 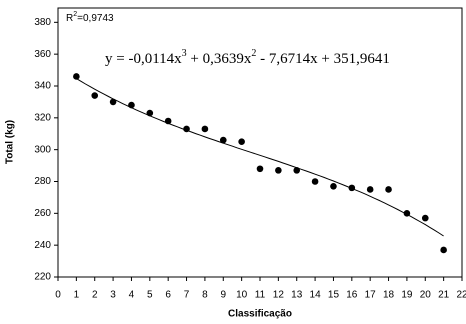 What do you see at coordinates (205, 295) in the screenshot?
I see `x-tick-label: 8` at bounding box center [205, 295].